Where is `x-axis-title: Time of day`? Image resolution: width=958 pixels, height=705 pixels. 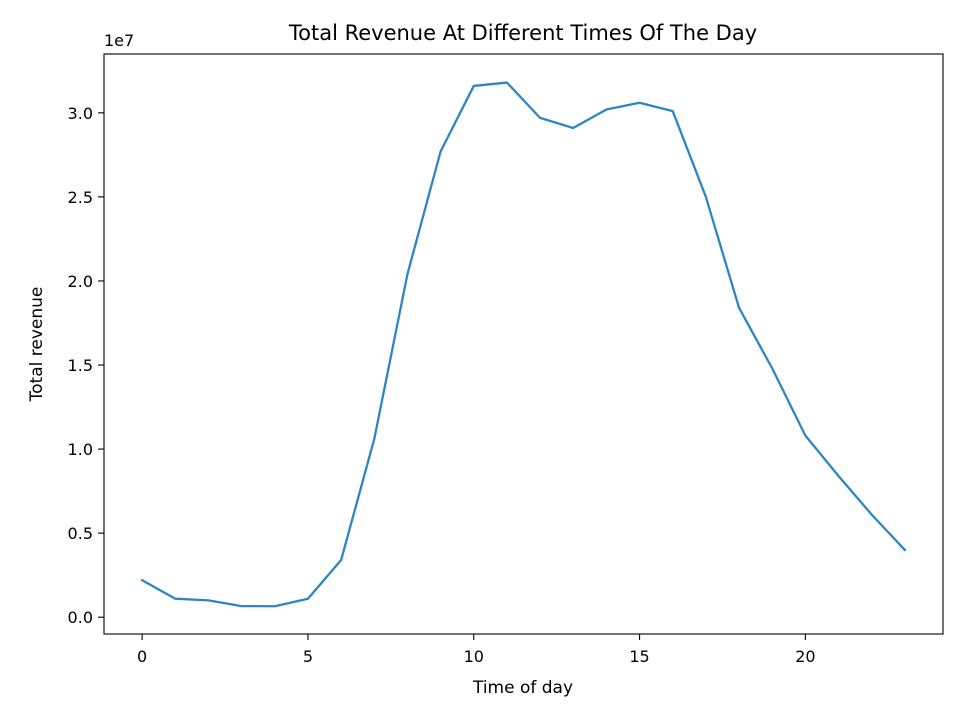 x-axis-title: Time of day is located at coordinates (522, 688).